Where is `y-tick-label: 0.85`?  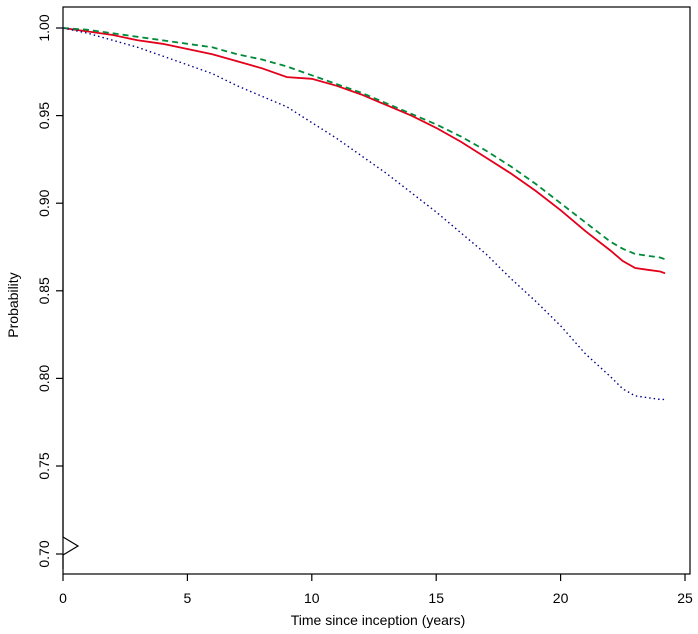
y-tick-label: 0.85 is located at coordinates (44, 290).